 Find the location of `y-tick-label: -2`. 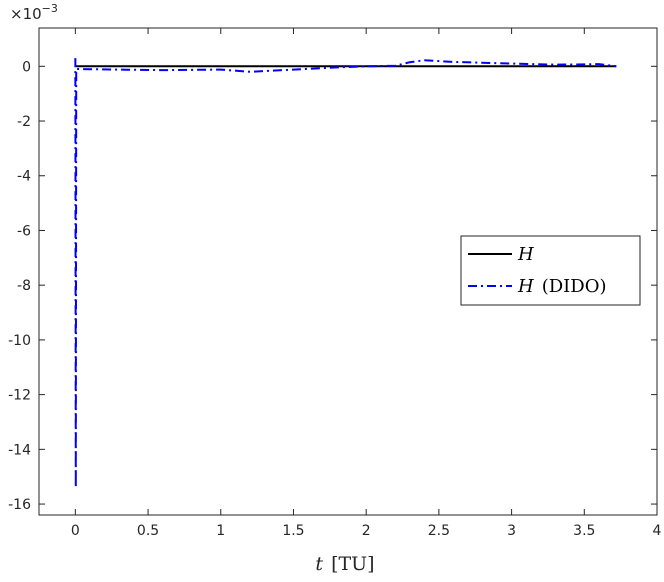

y-tick-label: -2 is located at coordinates (24, 122).